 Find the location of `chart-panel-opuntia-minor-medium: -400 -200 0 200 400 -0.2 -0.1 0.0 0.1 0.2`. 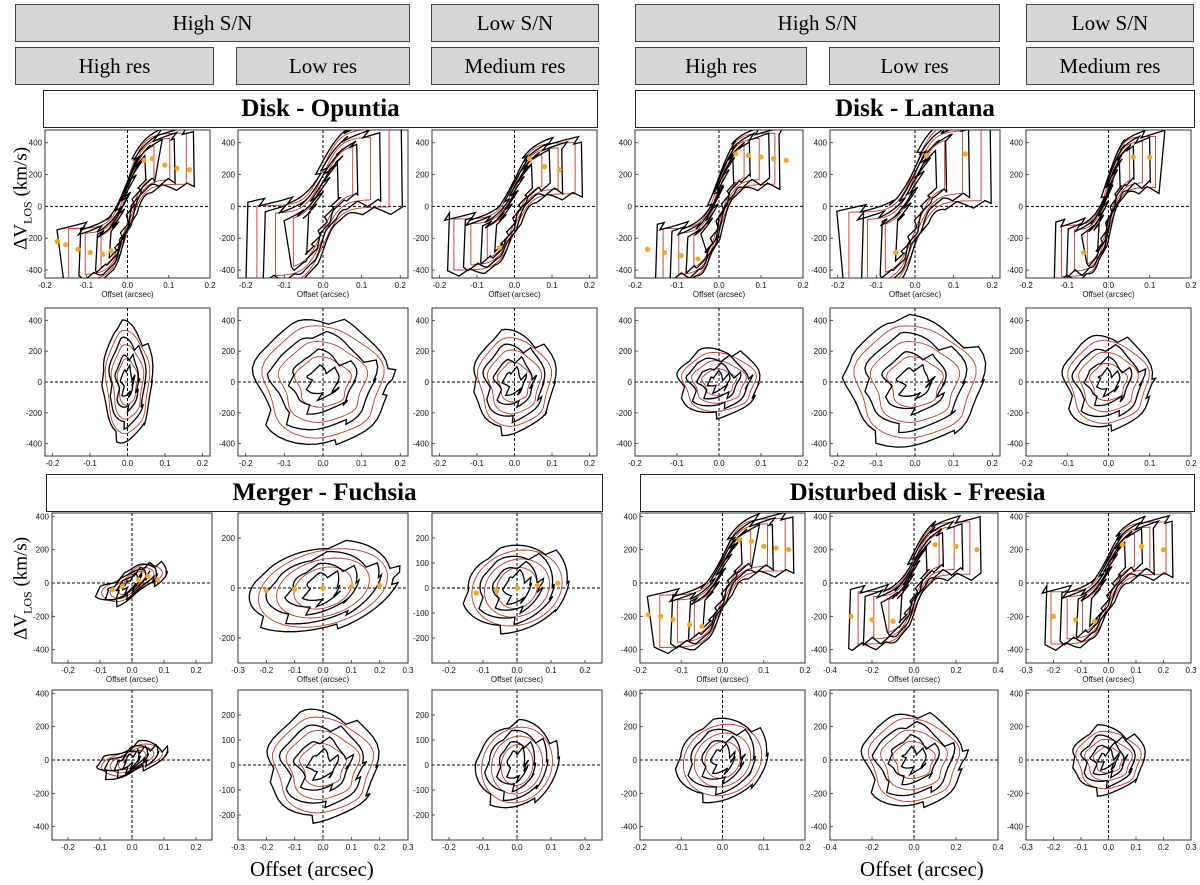

chart-panel-opuntia-minor-medium: -400 -200 0 200 400 -0.2 -0.1 0.0 0.1 0.2 is located at coordinates (505, 387).